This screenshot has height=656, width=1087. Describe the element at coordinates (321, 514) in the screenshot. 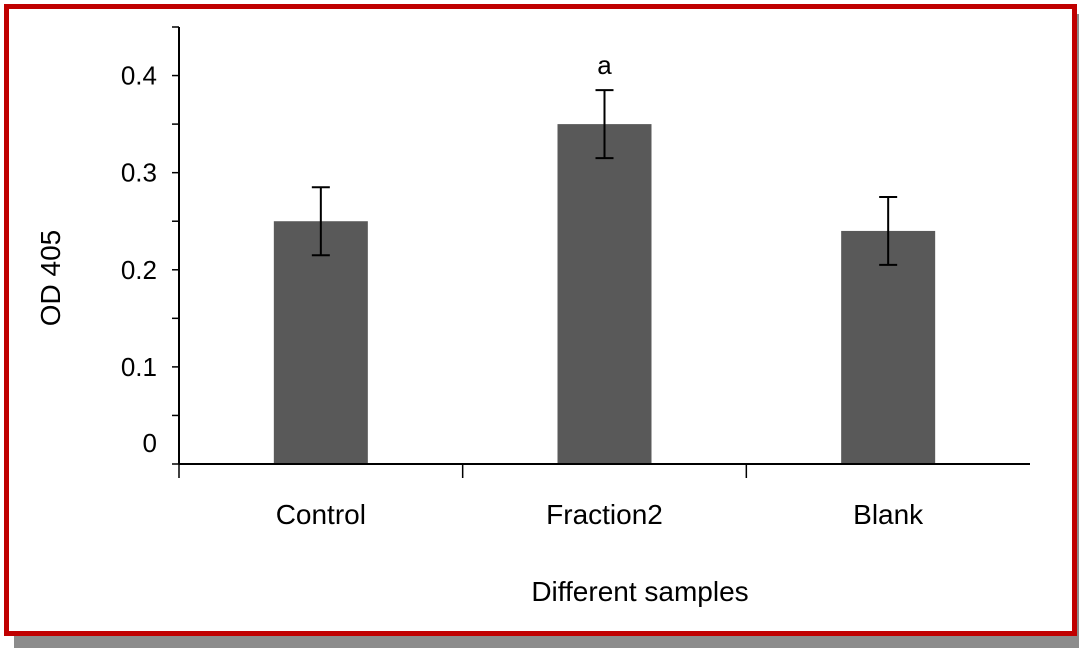

I see `x-category-label: Control` at that location.